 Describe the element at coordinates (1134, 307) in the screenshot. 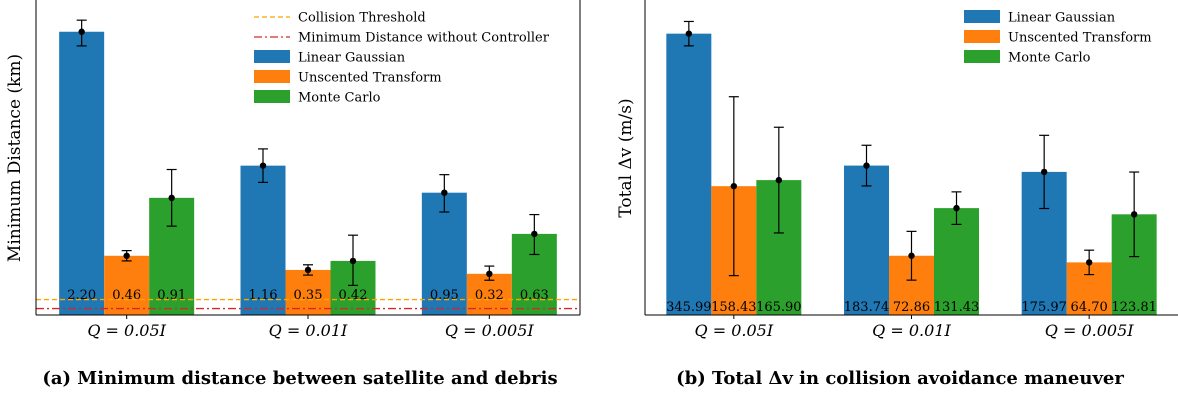

I see `data-label: 123.81` at that location.